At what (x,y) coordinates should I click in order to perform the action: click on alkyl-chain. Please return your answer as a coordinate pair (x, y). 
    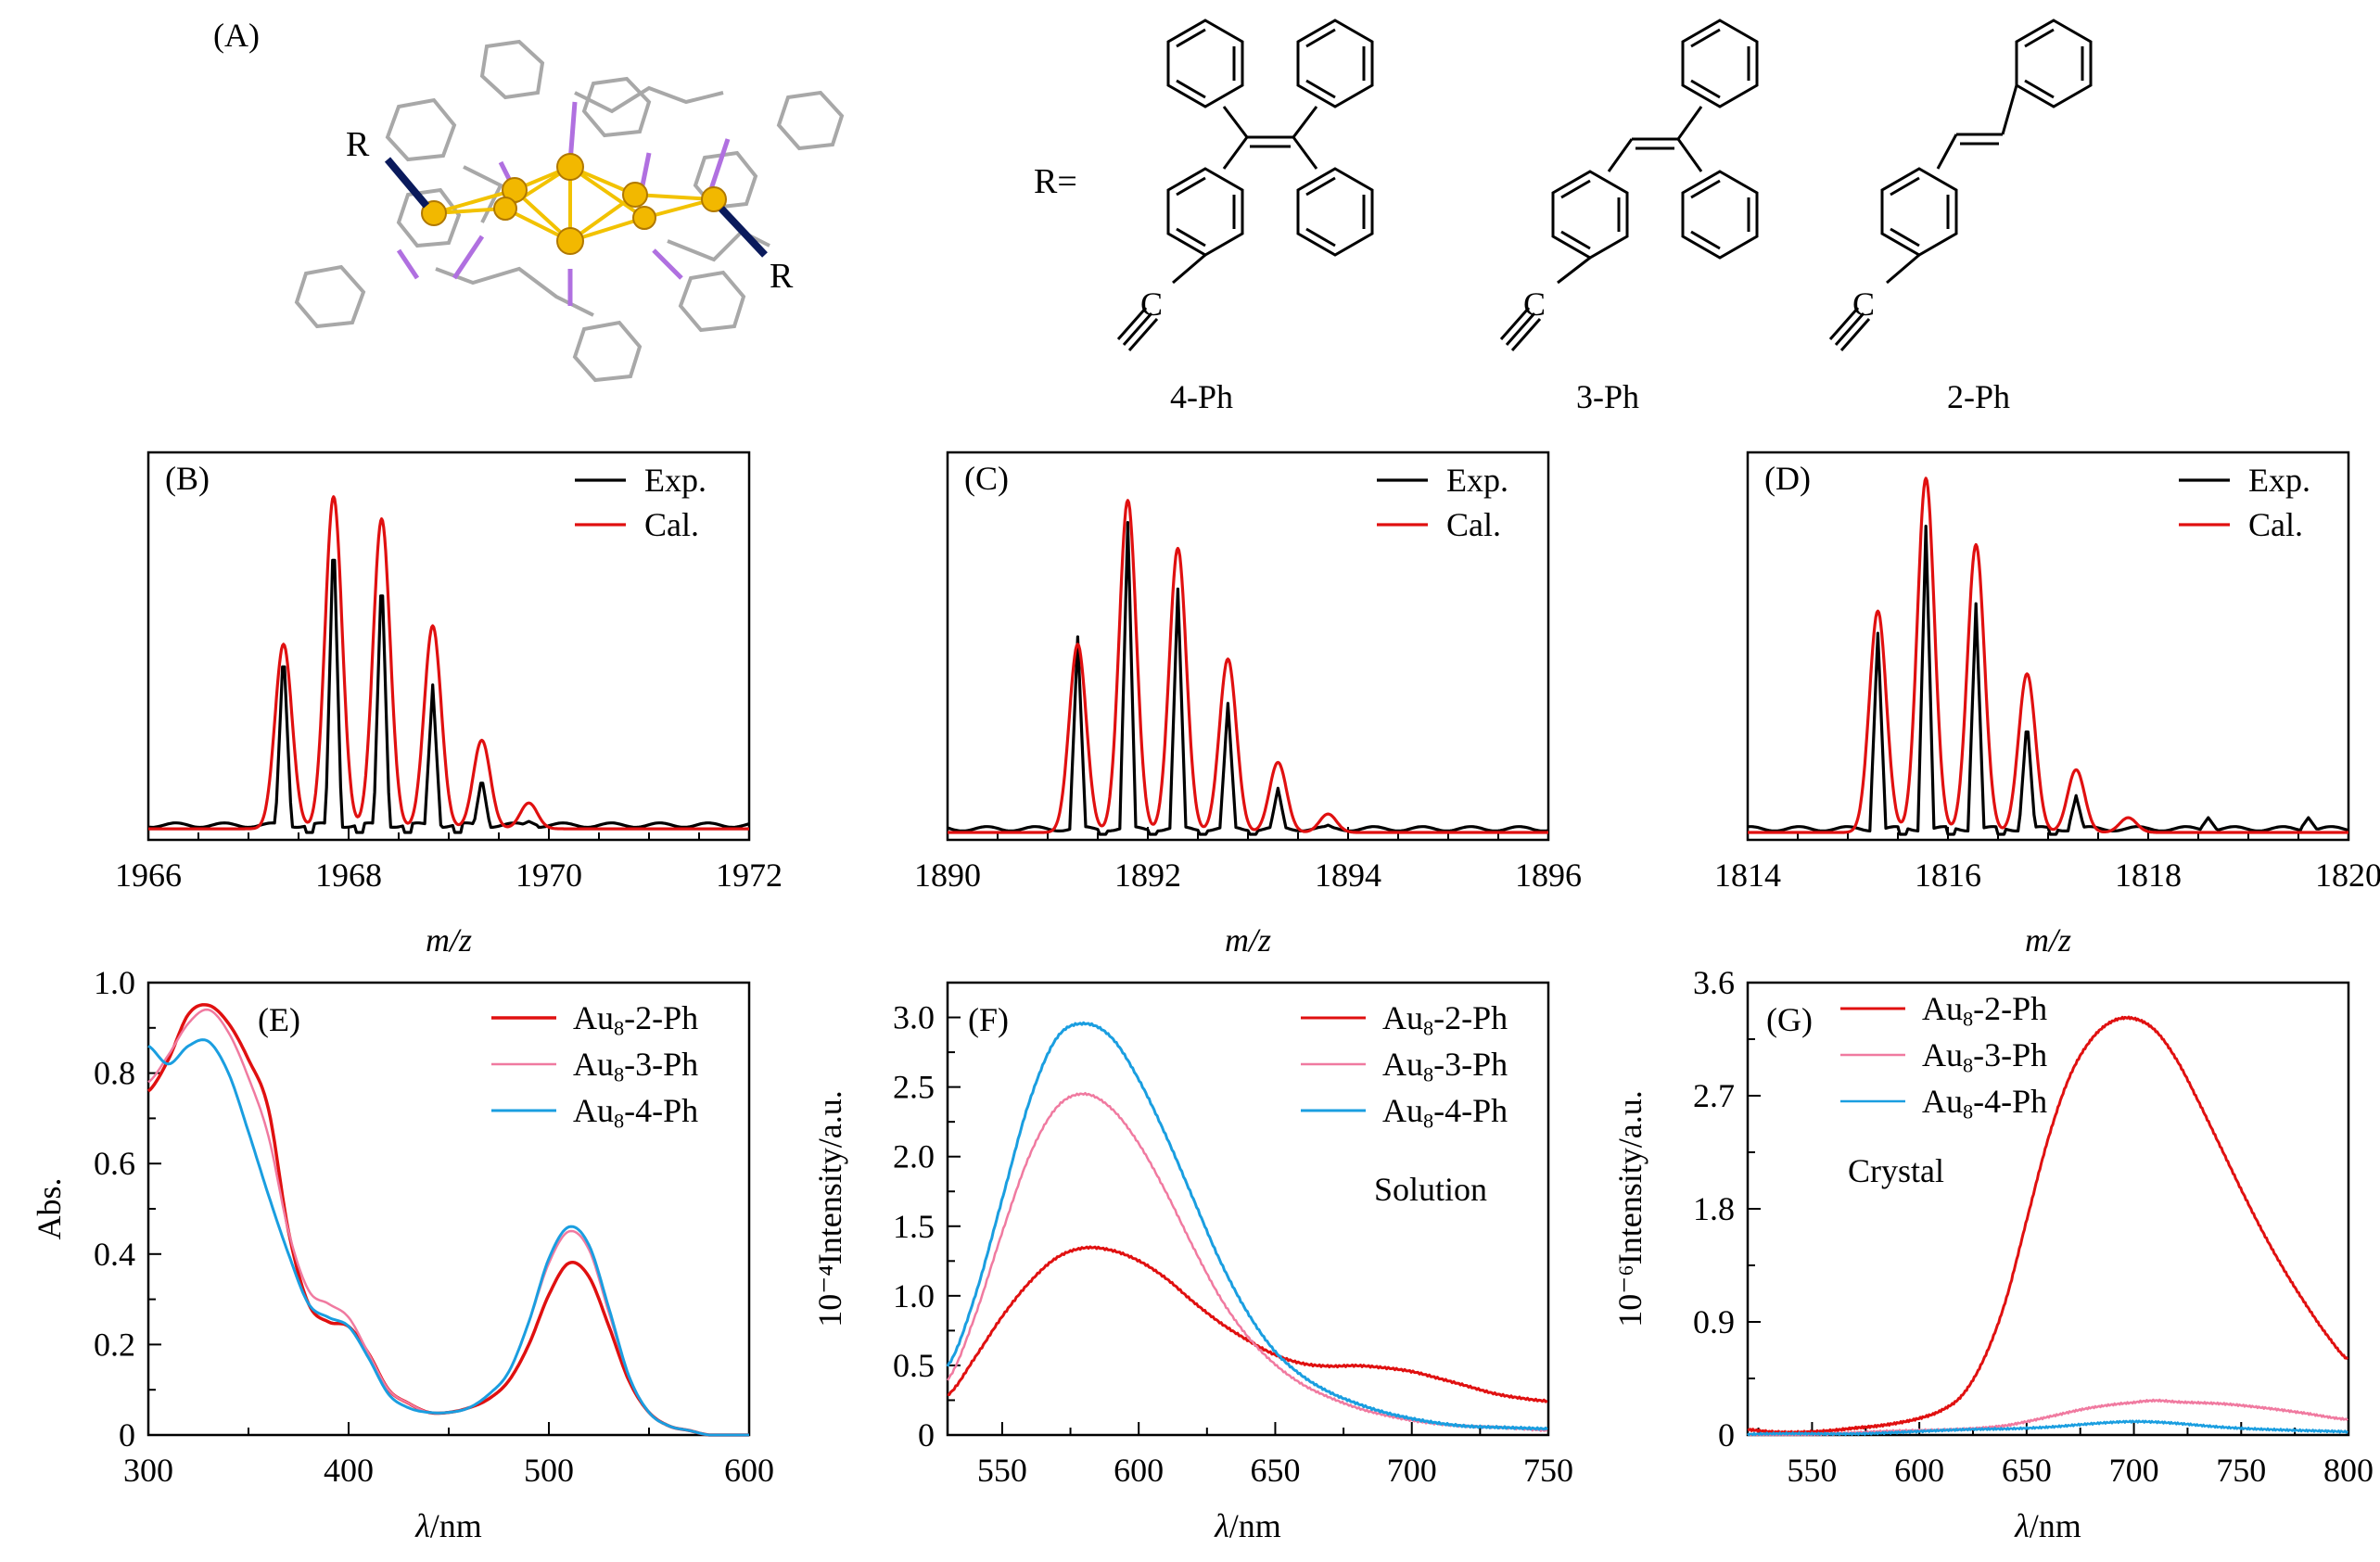
    Looking at the image, I should click on (649, 99).